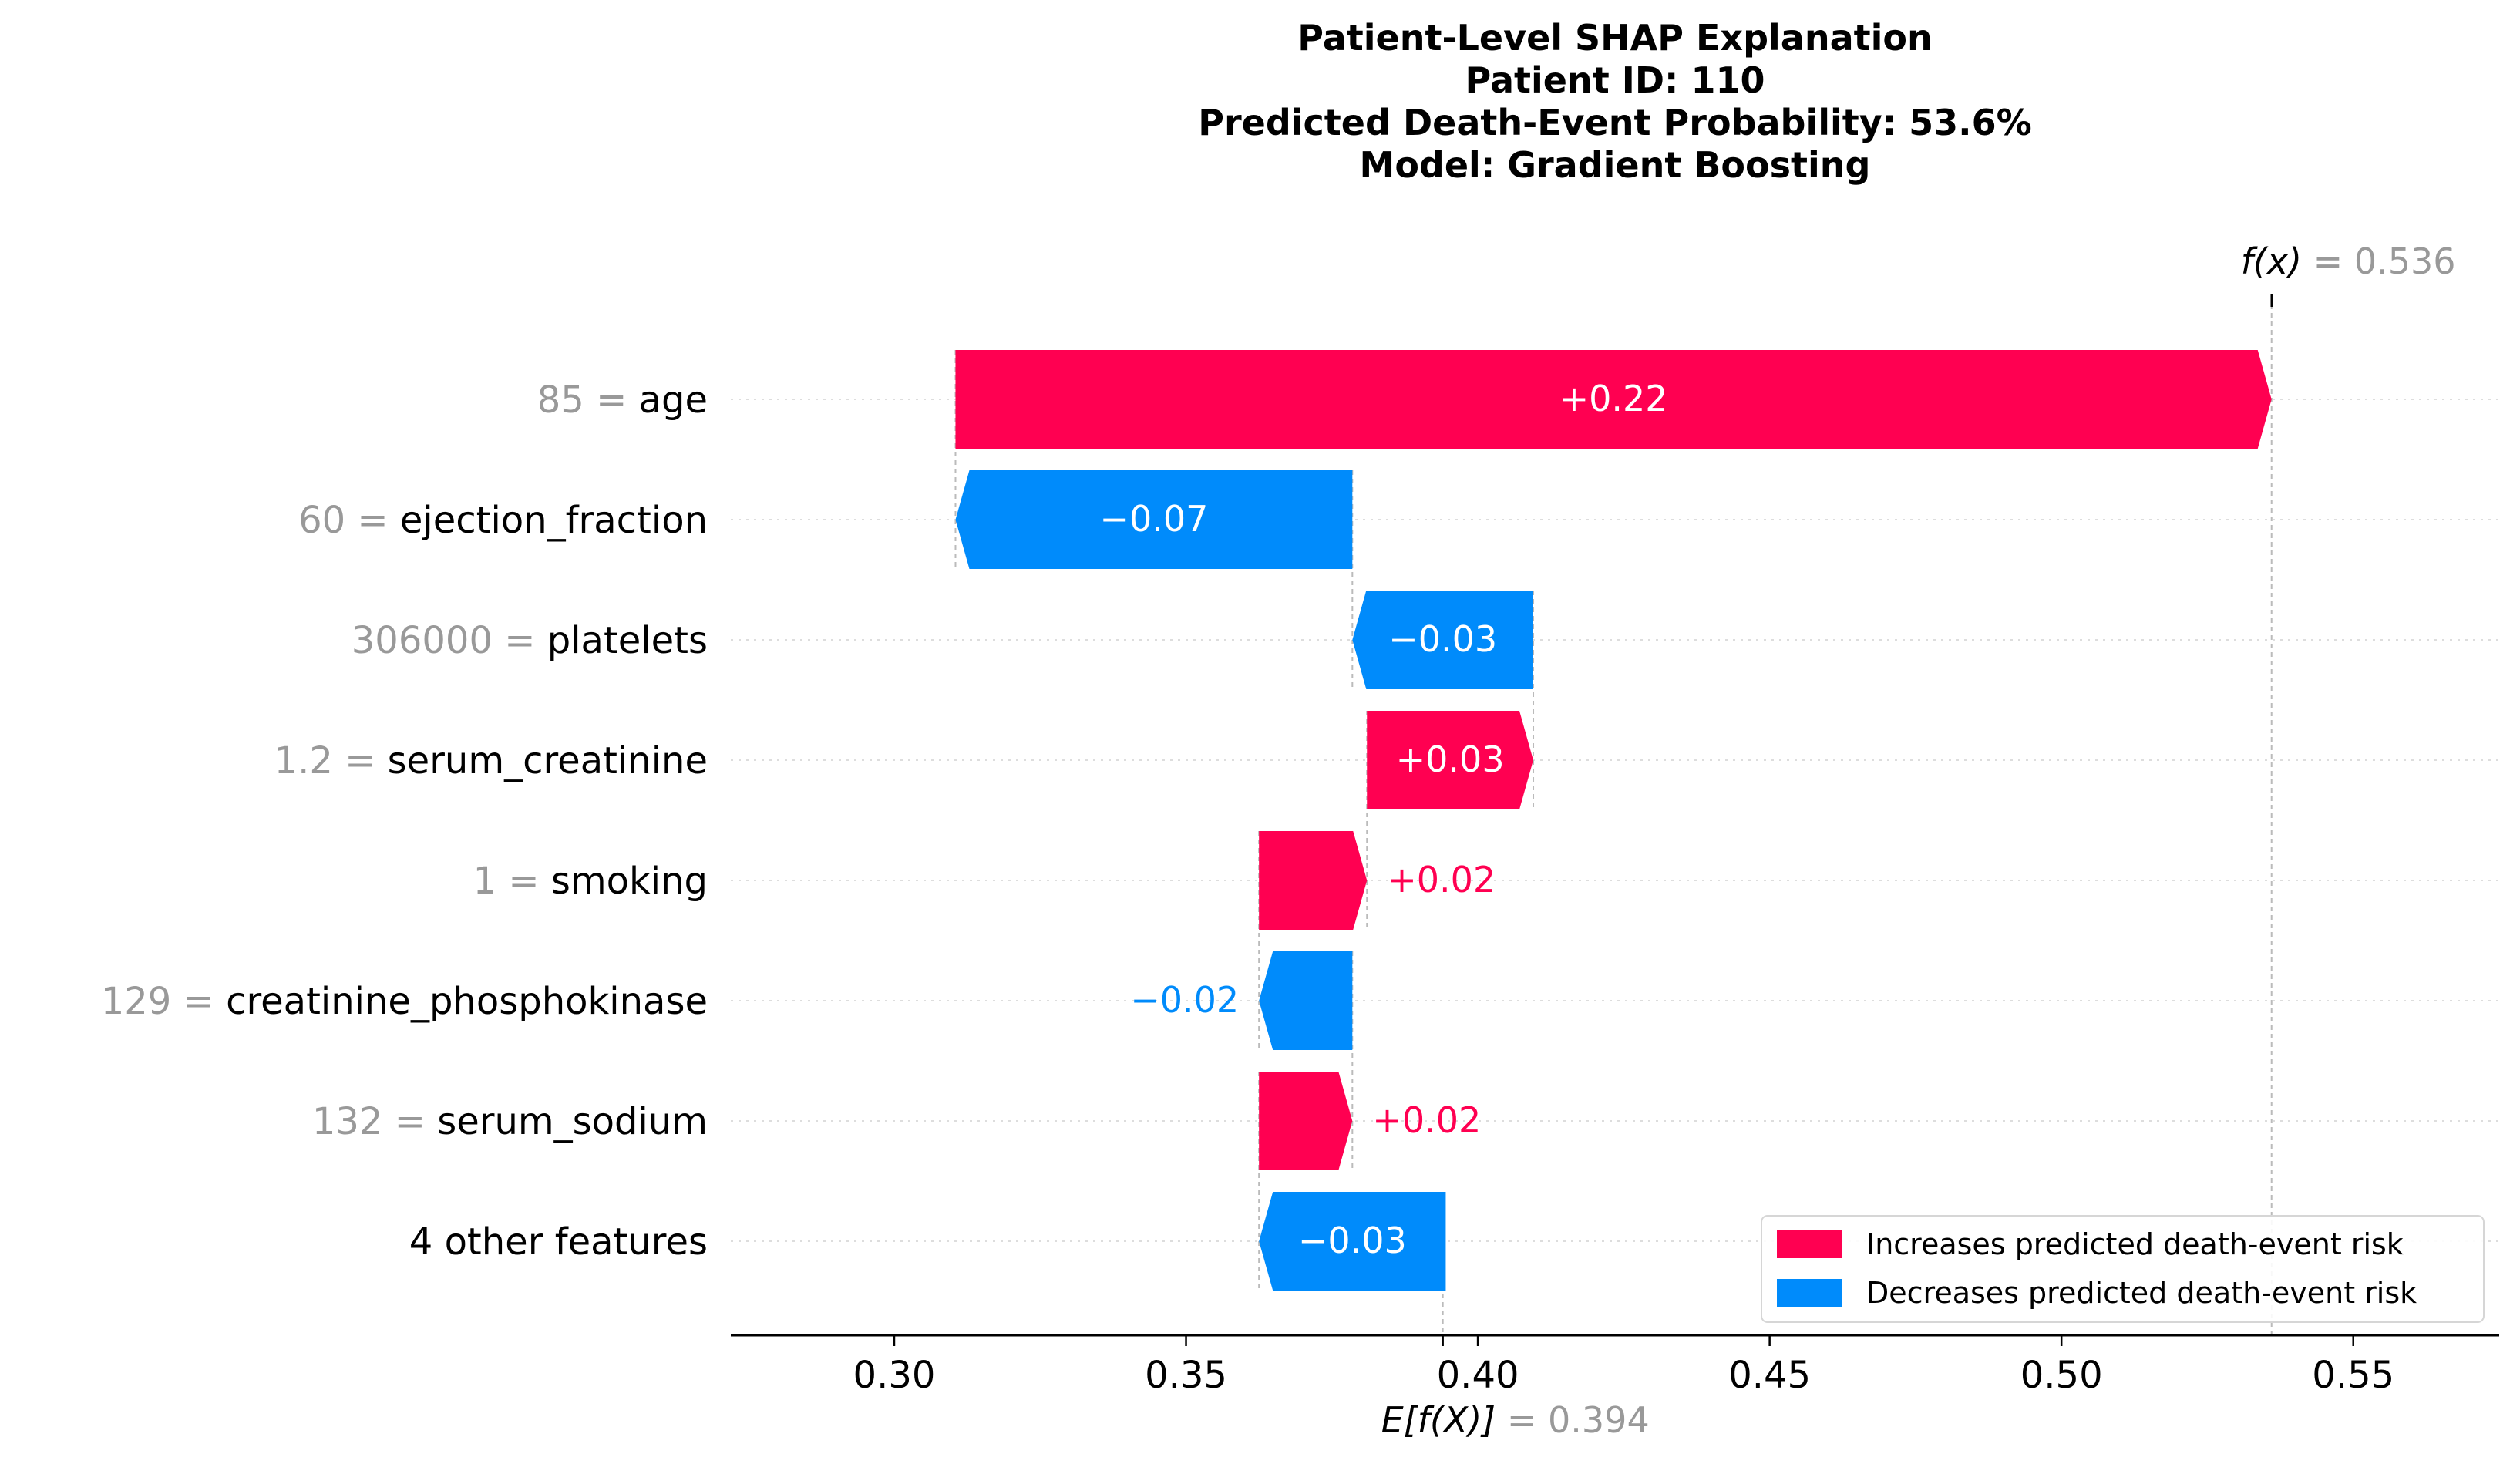 Image resolution: width=2520 pixels, height=1464 pixels. I want to click on bar-labels: +0.22 −0.07 −0.03 +0.03 +0.02 −0.02 +0.02 −0.03, so click(1383, 819).